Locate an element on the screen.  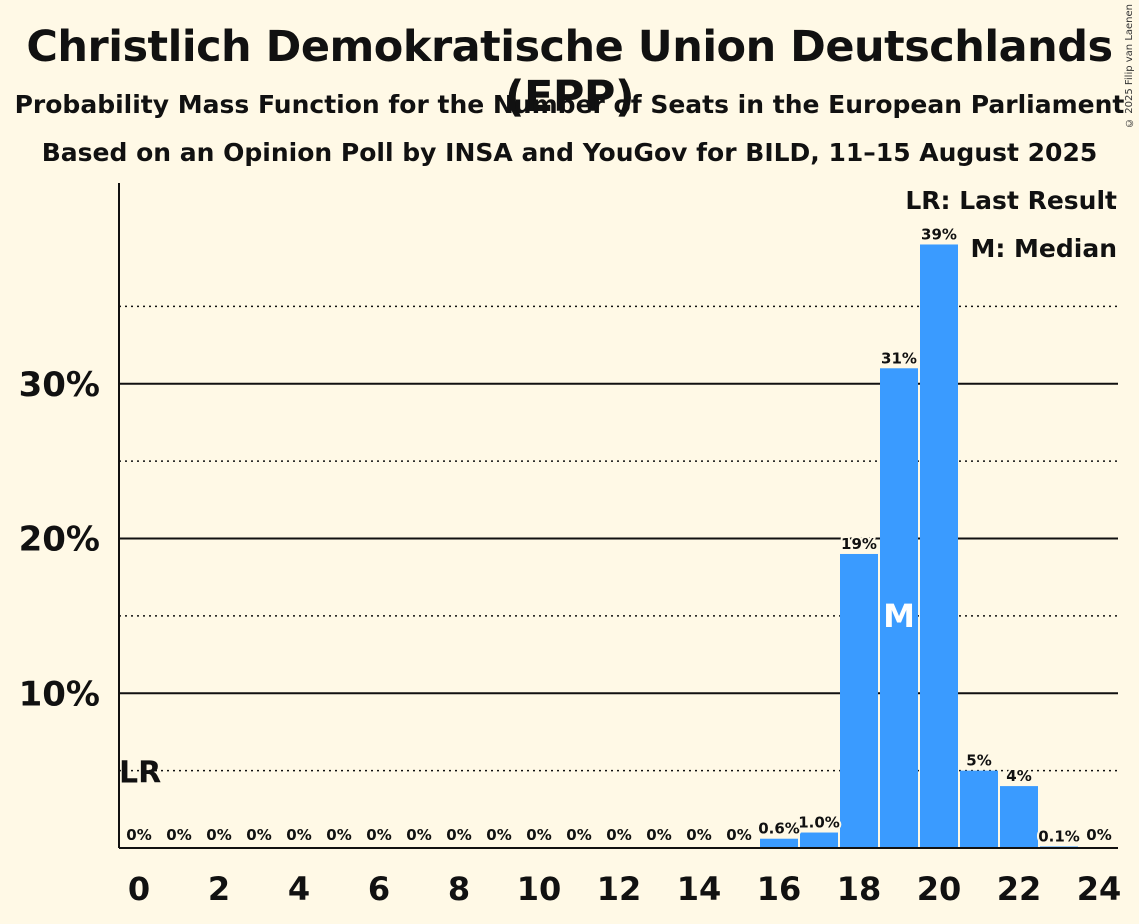
x-tick-label: 24 is located at coordinates (1099, 889).